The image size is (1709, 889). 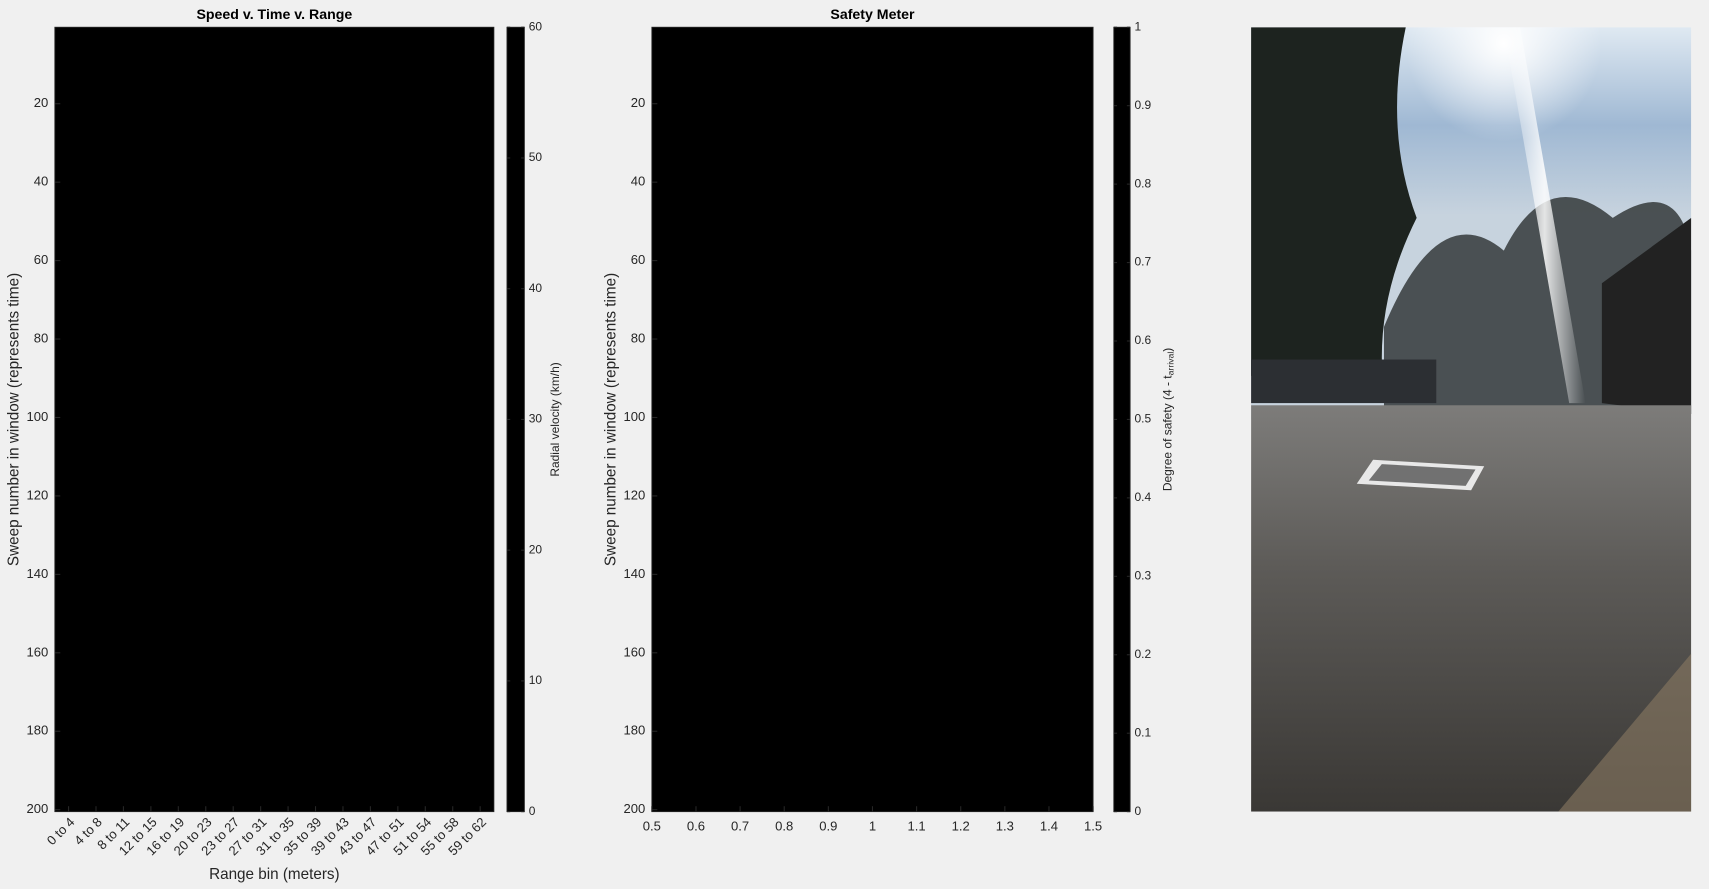 I want to click on x-tick-label: 0 to 4, so click(x=61, y=831).